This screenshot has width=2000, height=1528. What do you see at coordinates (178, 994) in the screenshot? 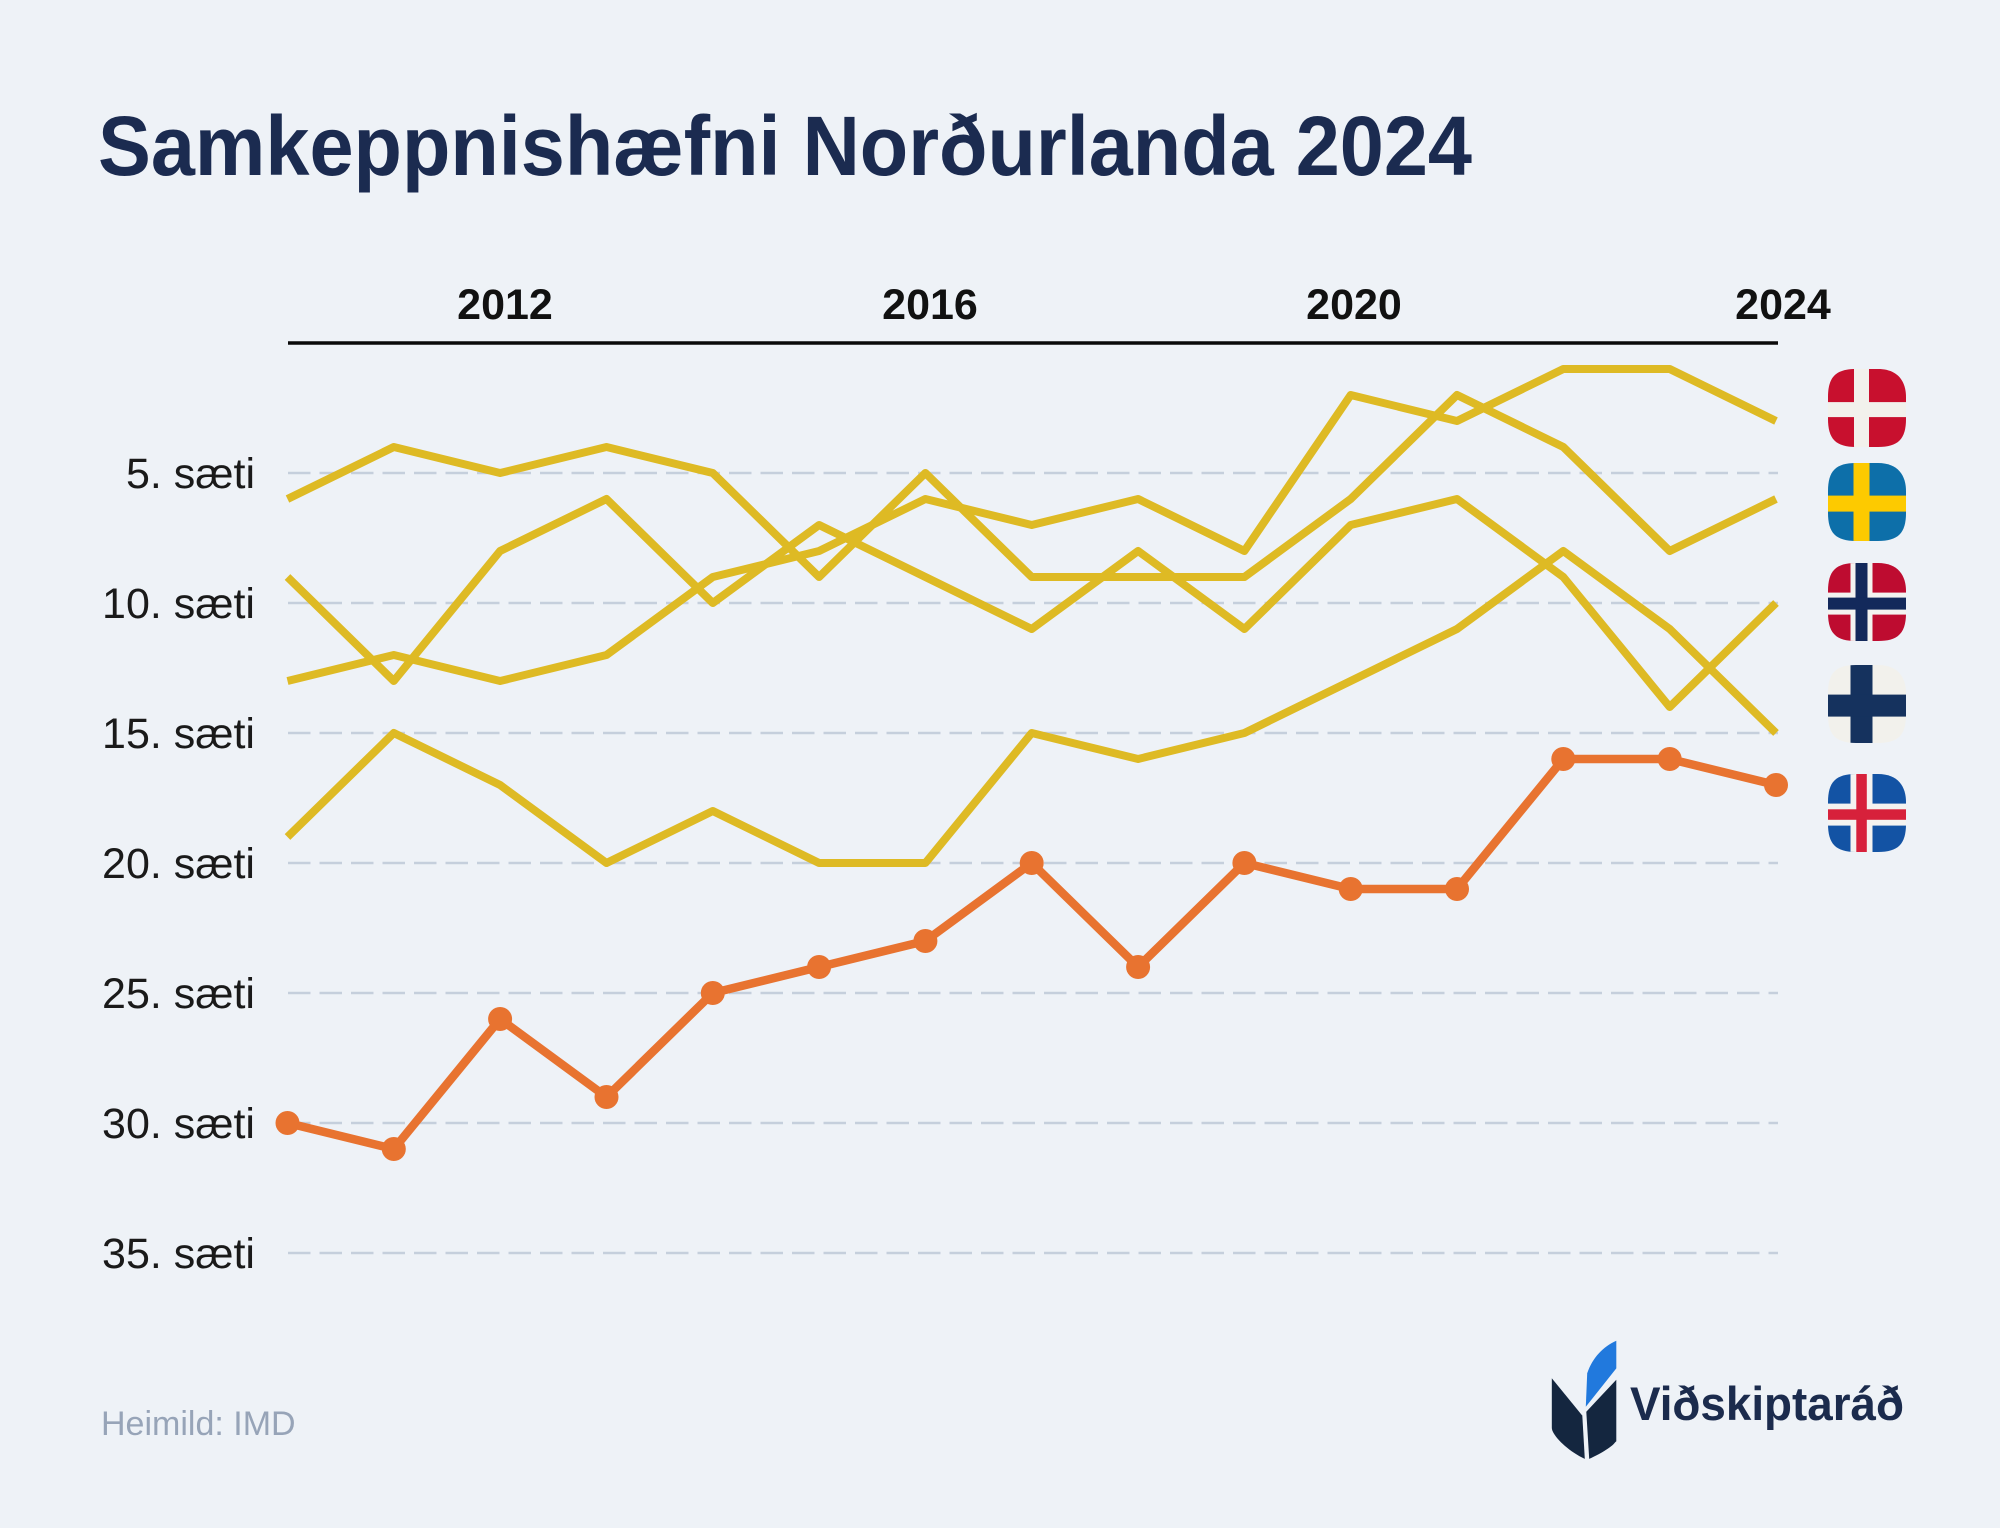
I see `svg-text: 25. sæti` at bounding box center [178, 994].